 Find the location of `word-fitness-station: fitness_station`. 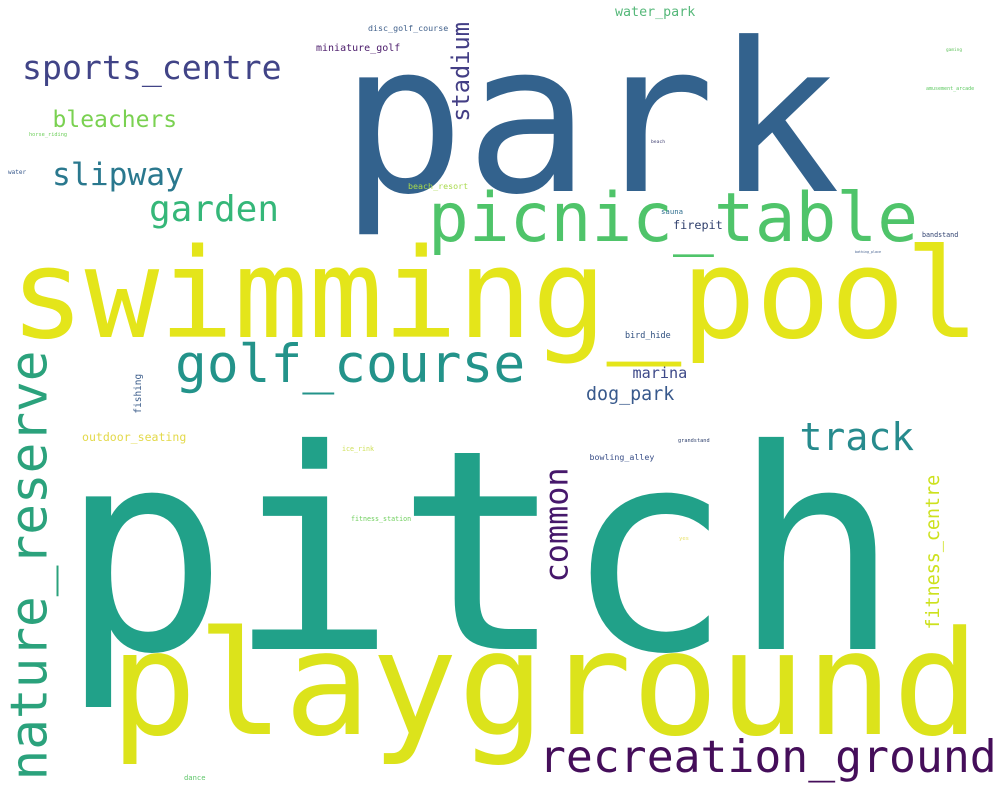

word-fitness-station: fitness_station is located at coordinates (381, 518).